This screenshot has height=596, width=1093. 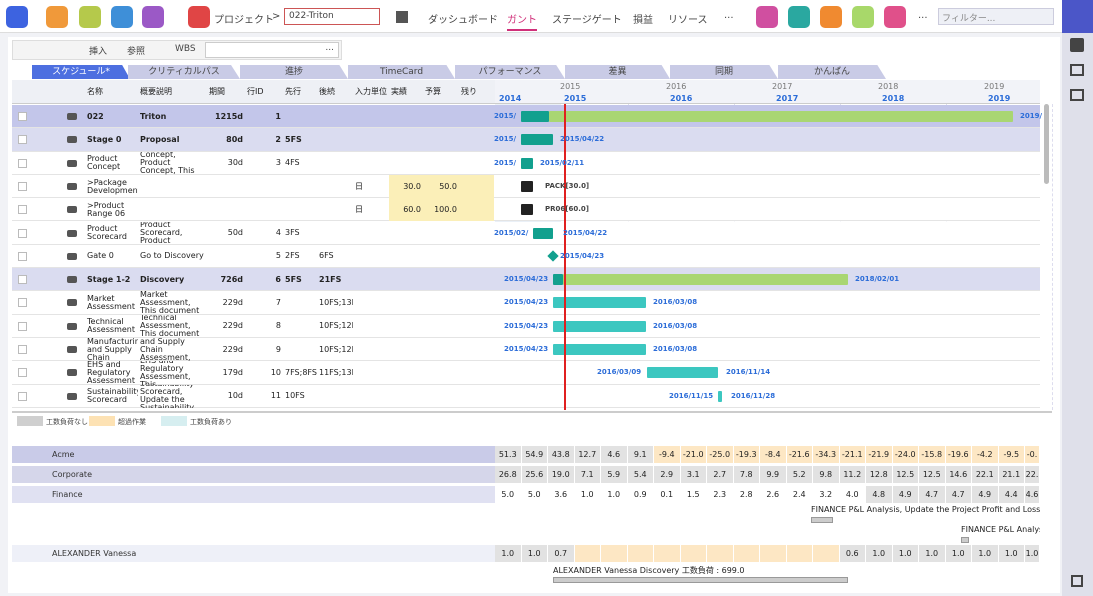 I want to click on nav-tab: 損益, so click(x=643, y=20).